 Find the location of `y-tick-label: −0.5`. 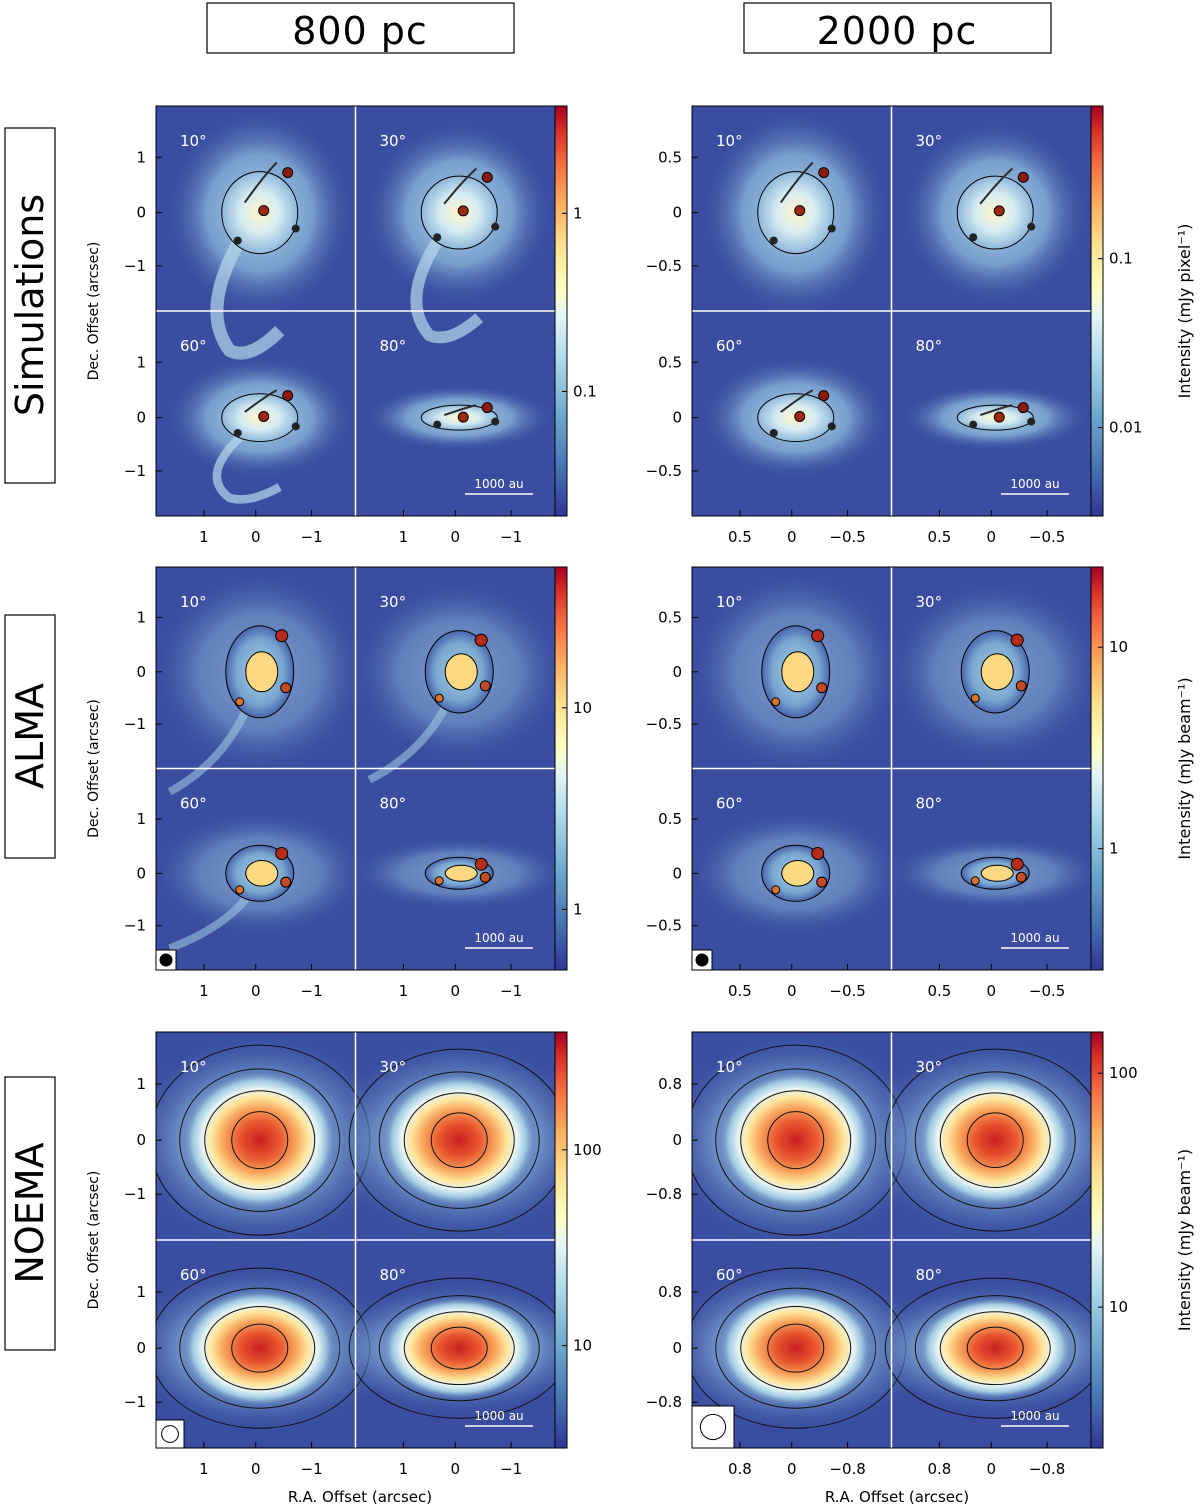

y-tick-label: −0.5 is located at coordinates (664, 266).